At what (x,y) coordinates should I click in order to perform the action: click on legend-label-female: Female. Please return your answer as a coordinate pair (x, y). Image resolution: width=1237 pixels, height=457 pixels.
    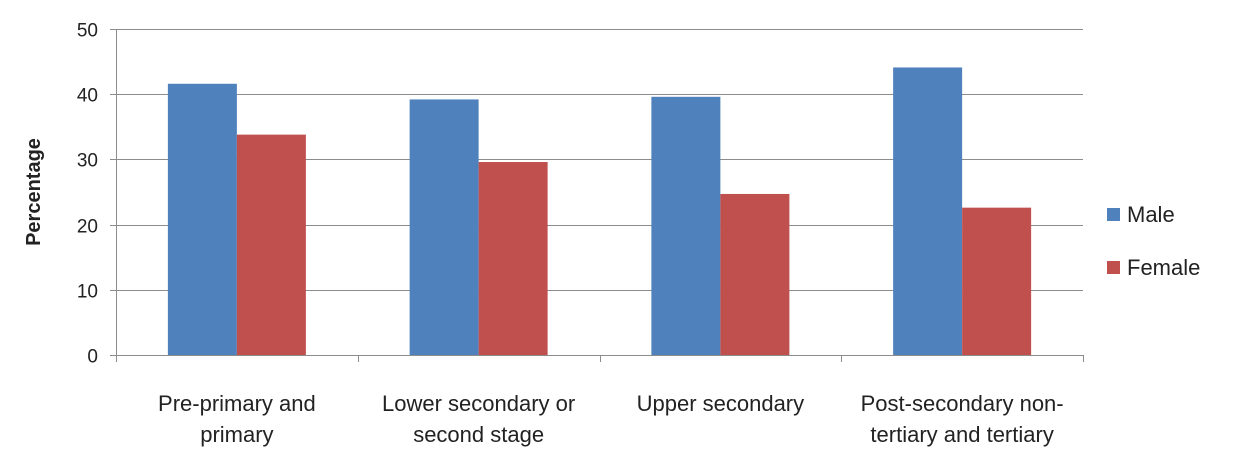
    Looking at the image, I should click on (1163, 267).